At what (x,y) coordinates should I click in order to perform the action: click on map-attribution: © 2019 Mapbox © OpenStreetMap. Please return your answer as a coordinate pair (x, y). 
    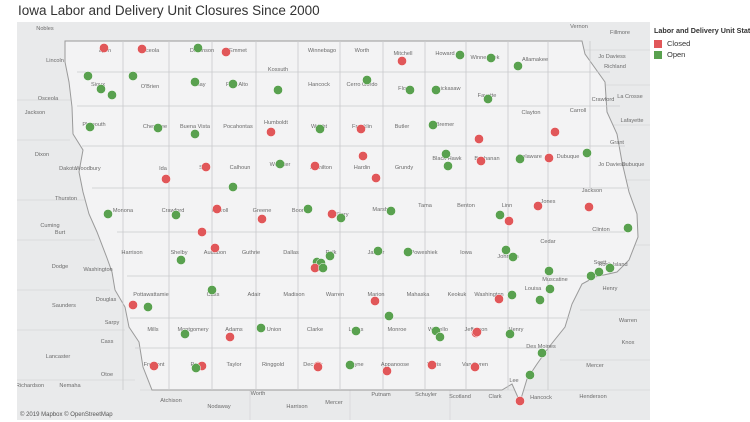
    Looking at the image, I should click on (66, 415).